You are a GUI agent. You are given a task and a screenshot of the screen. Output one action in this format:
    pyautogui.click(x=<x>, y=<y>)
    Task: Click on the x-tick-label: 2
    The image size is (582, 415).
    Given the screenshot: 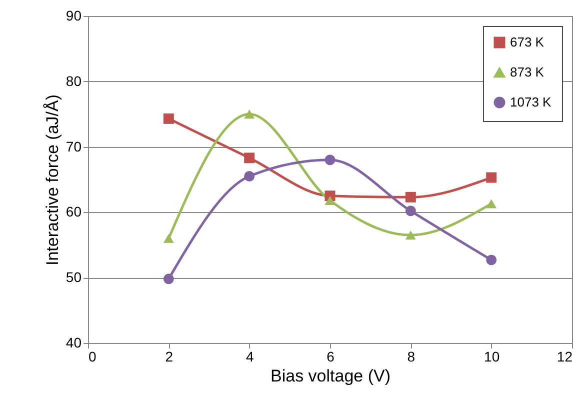 What is the action you would take?
    pyautogui.click(x=169, y=356)
    